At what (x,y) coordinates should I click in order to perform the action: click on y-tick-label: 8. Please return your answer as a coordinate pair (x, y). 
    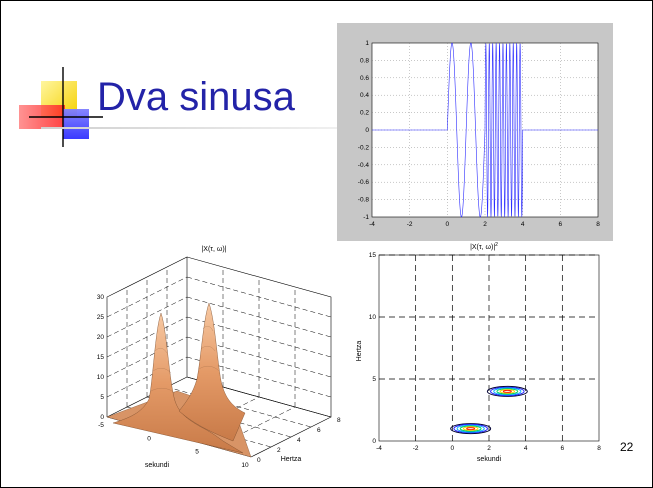
    Looking at the image, I should click on (339, 420).